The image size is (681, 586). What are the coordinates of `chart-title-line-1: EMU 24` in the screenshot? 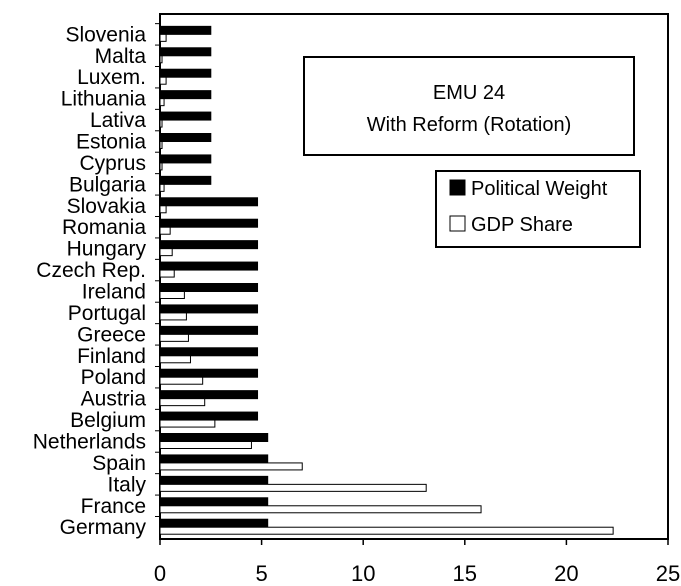 It's located at (469, 93).